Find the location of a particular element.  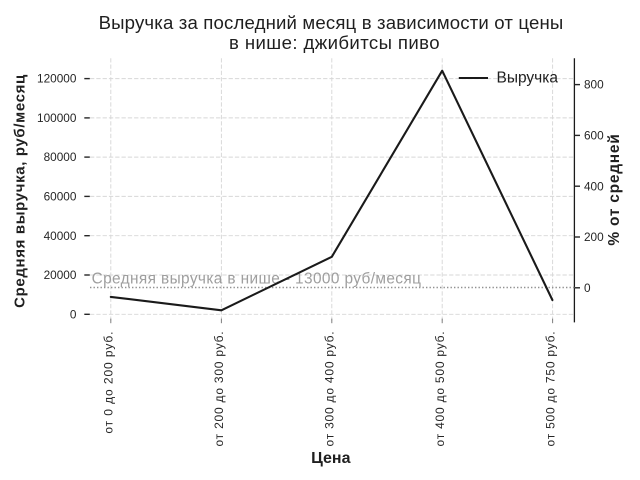

svg-text: 600 is located at coordinates (594, 136).